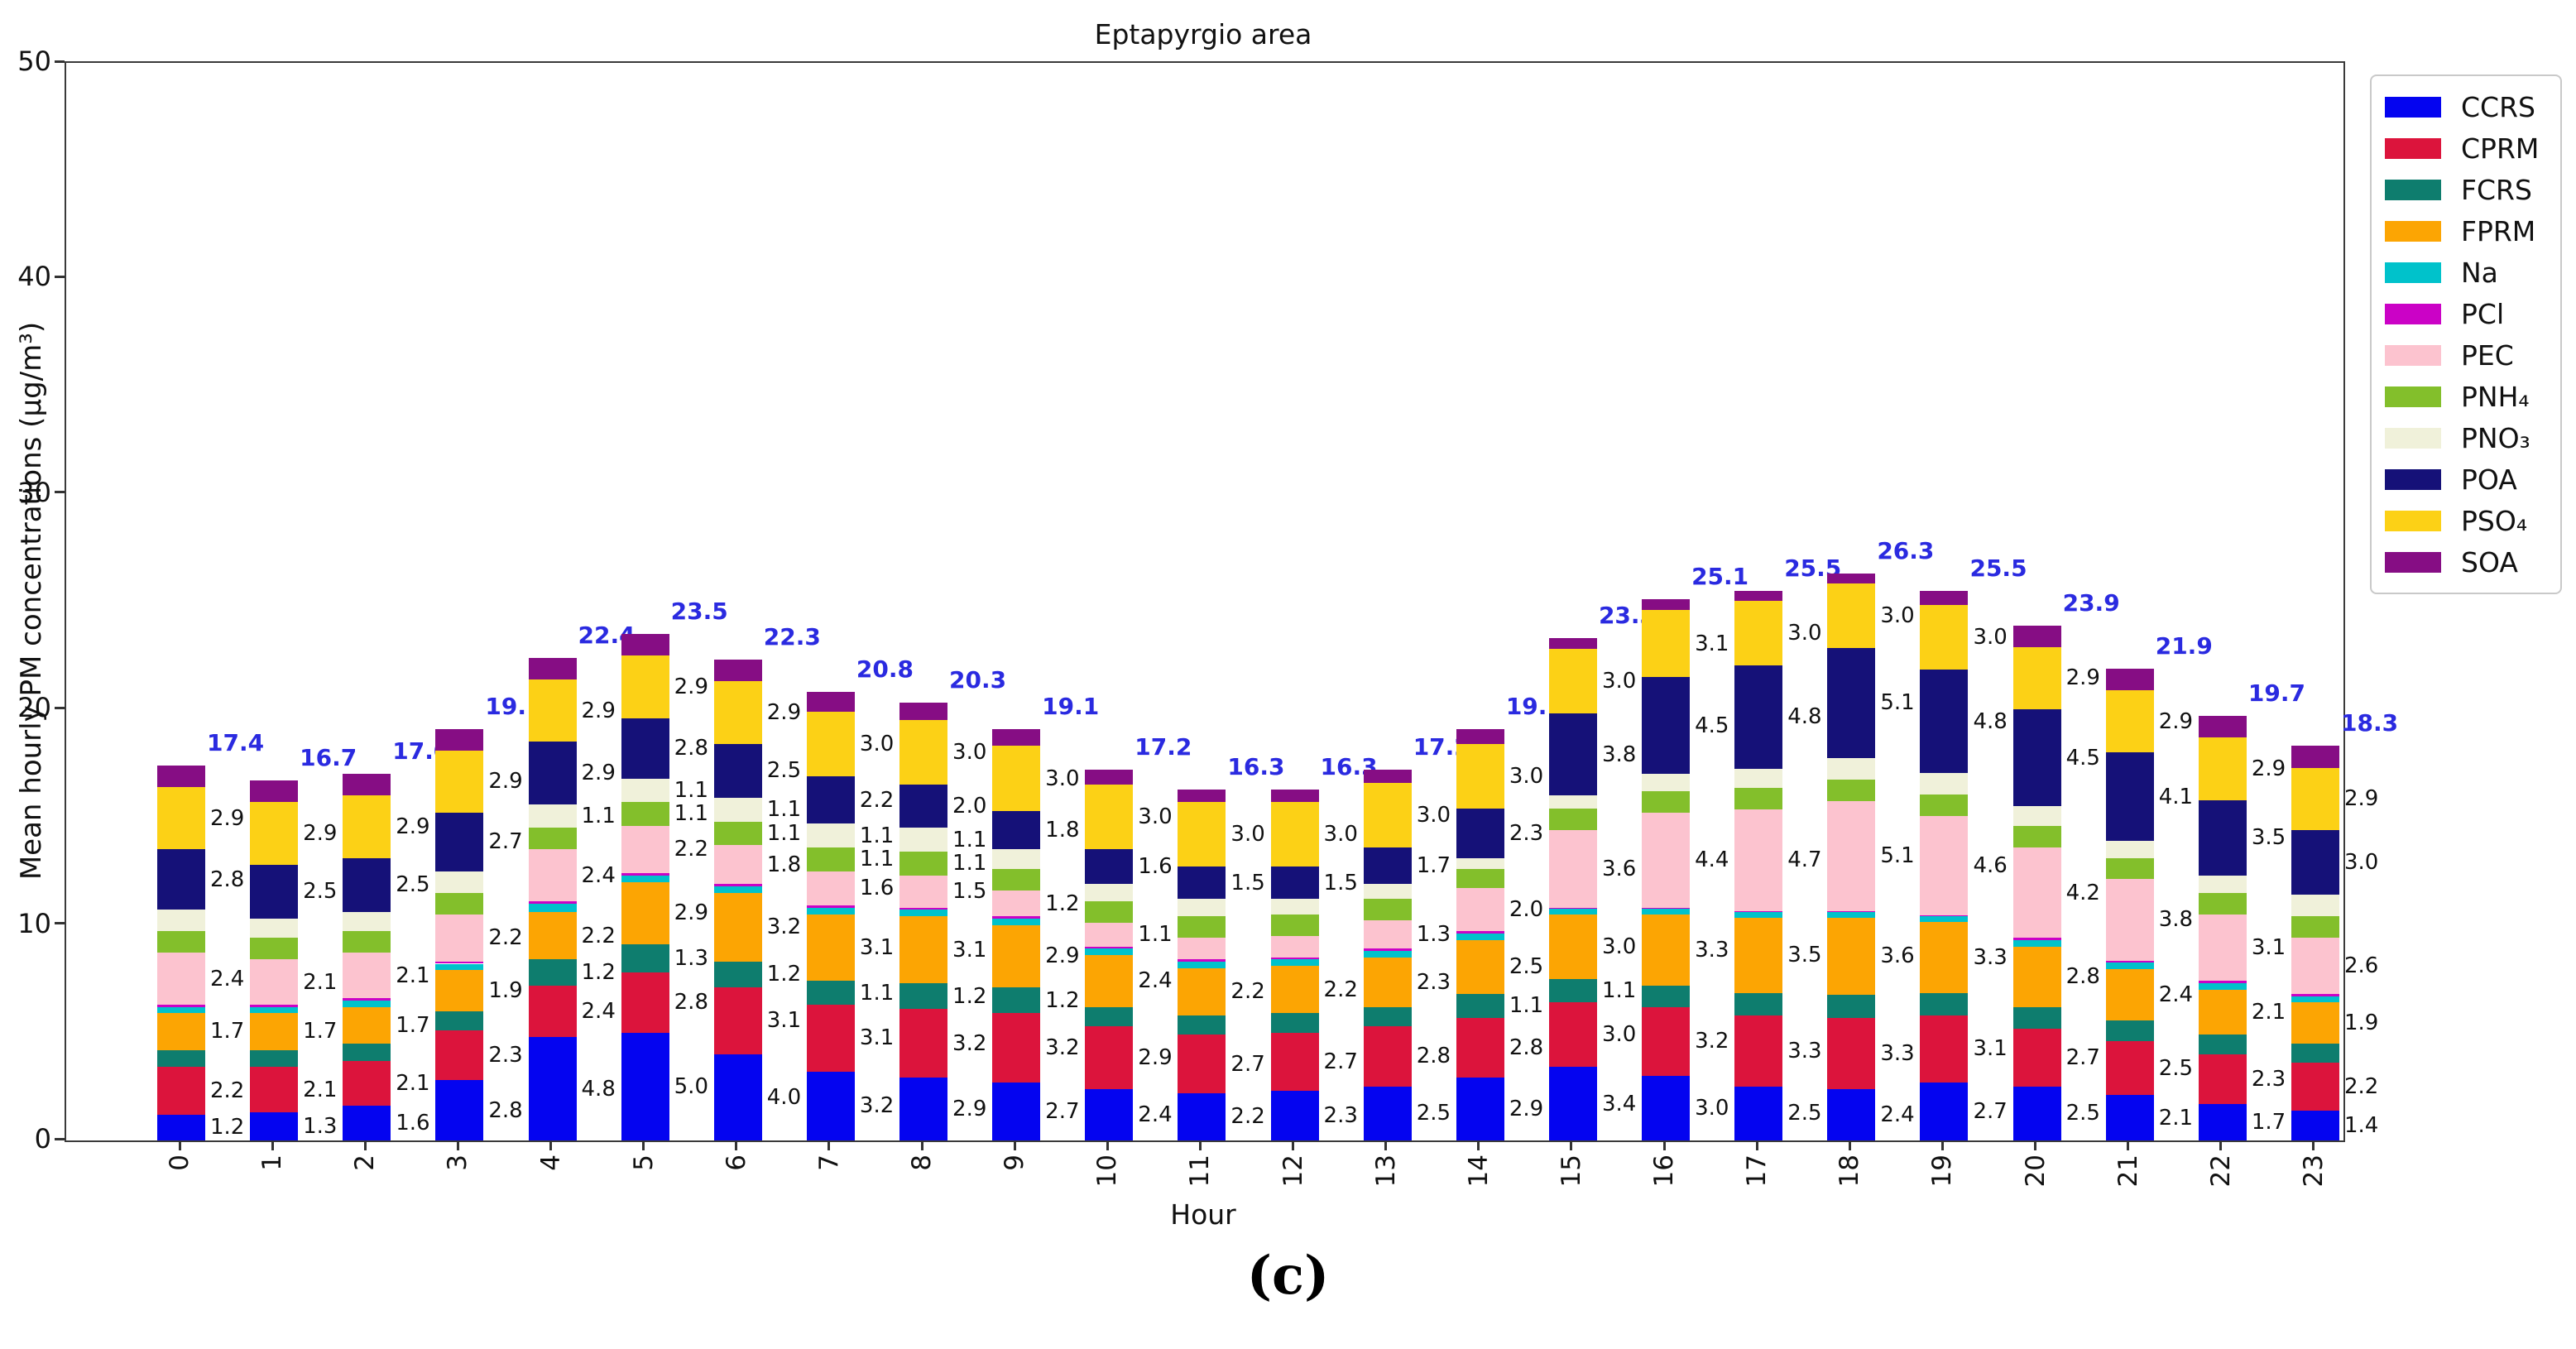  I want to click on segment-label-CPRM-h10: 2.9, so click(1155, 1057).